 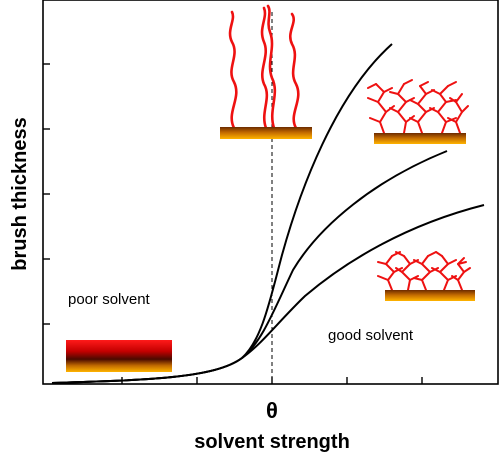 I want to click on y-axis-ticks, so click(x=46, y=194).